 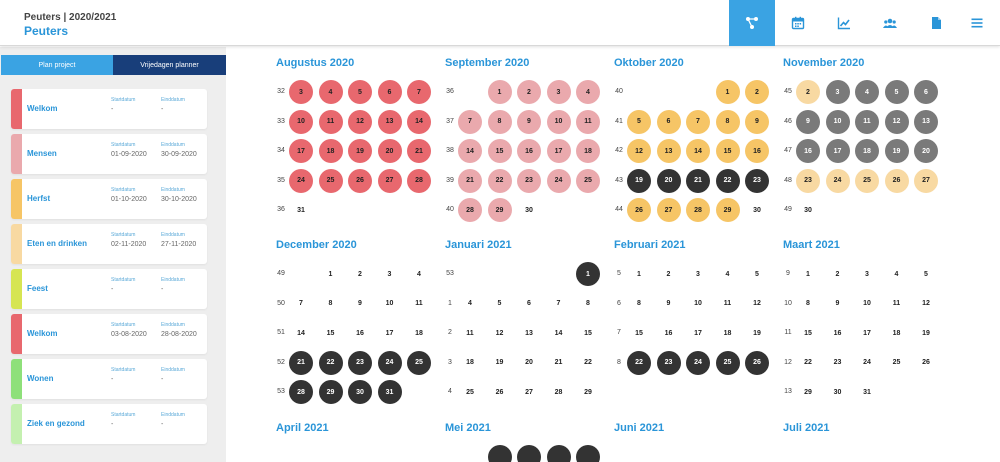 I want to click on nav-users-button, so click(x=890, y=23).